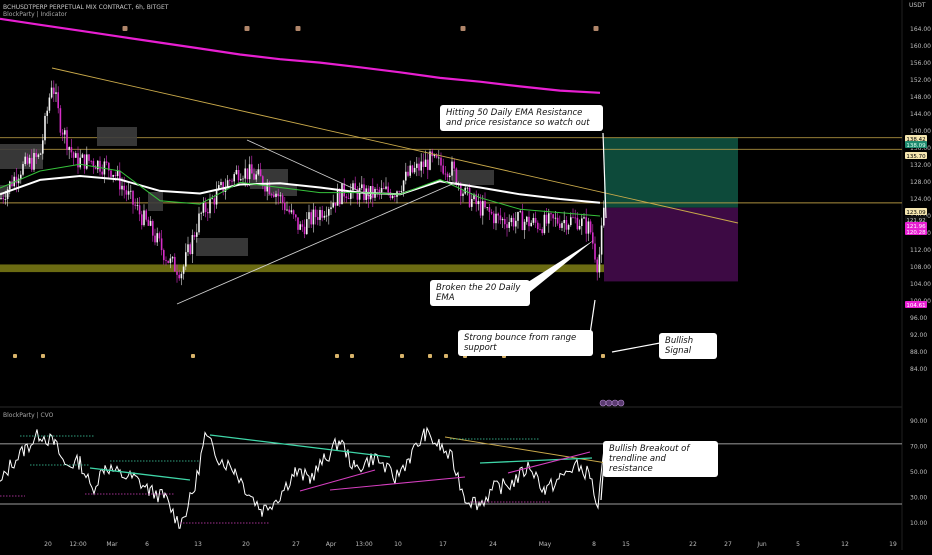  I want to click on time-tick-label: 8, so click(594, 544).